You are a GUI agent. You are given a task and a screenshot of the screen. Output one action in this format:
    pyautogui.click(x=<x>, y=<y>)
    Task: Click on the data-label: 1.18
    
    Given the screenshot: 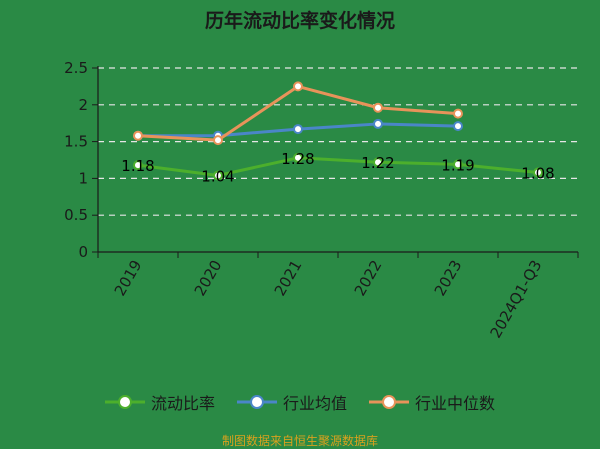 What is the action you would take?
    pyautogui.click(x=137, y=166)
    